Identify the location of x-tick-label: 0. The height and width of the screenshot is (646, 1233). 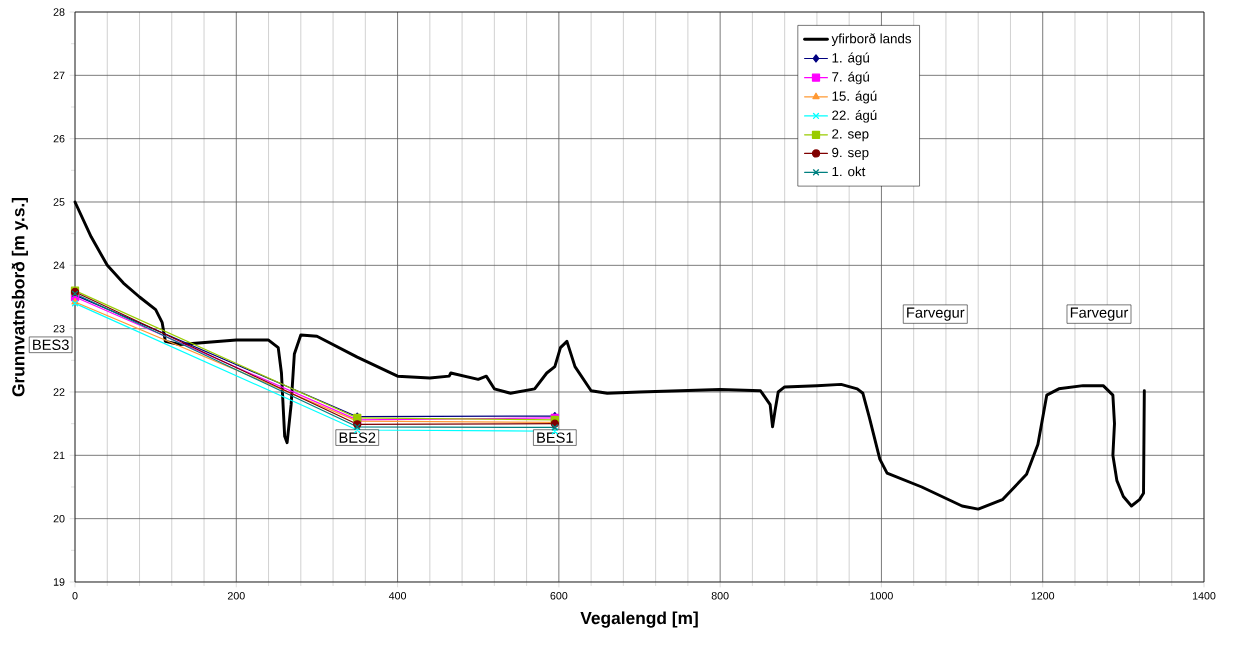
(75, 596).